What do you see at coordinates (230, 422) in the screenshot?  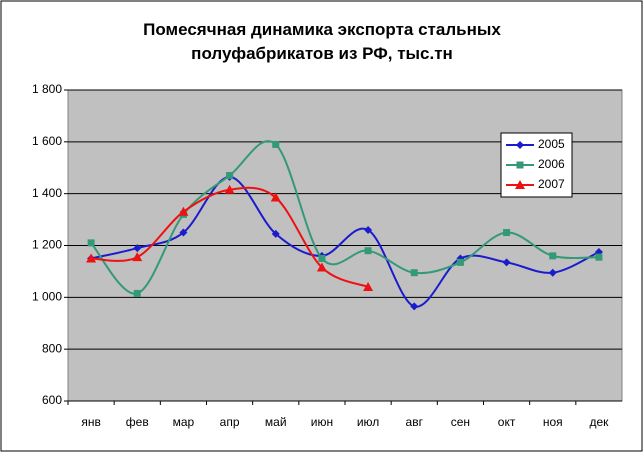 I see `x-tick-label: апр` at bounding box center [230, 422].